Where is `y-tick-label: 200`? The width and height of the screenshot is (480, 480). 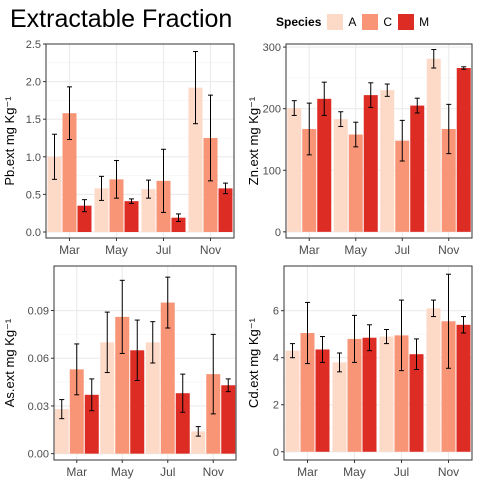
y-tick-label: 200 is located at coordinates (272, 110).